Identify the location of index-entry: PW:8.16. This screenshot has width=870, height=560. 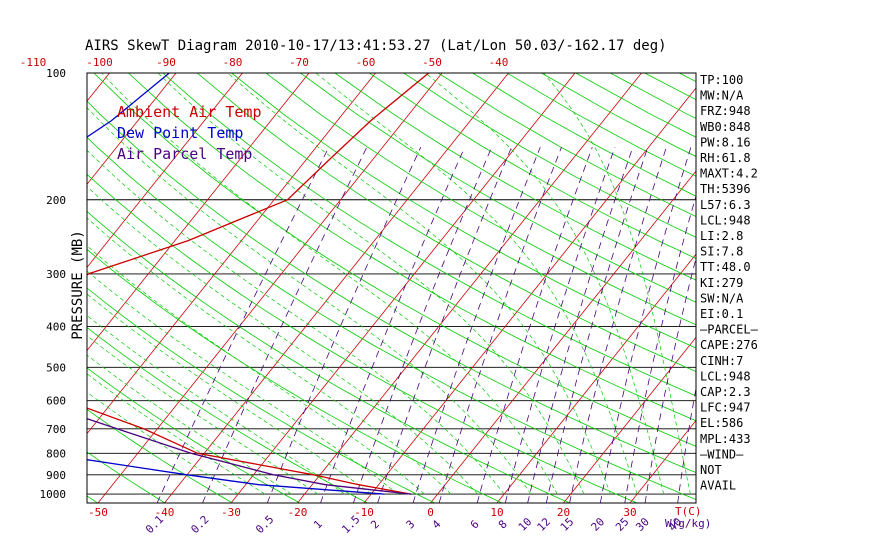
(725, 142).